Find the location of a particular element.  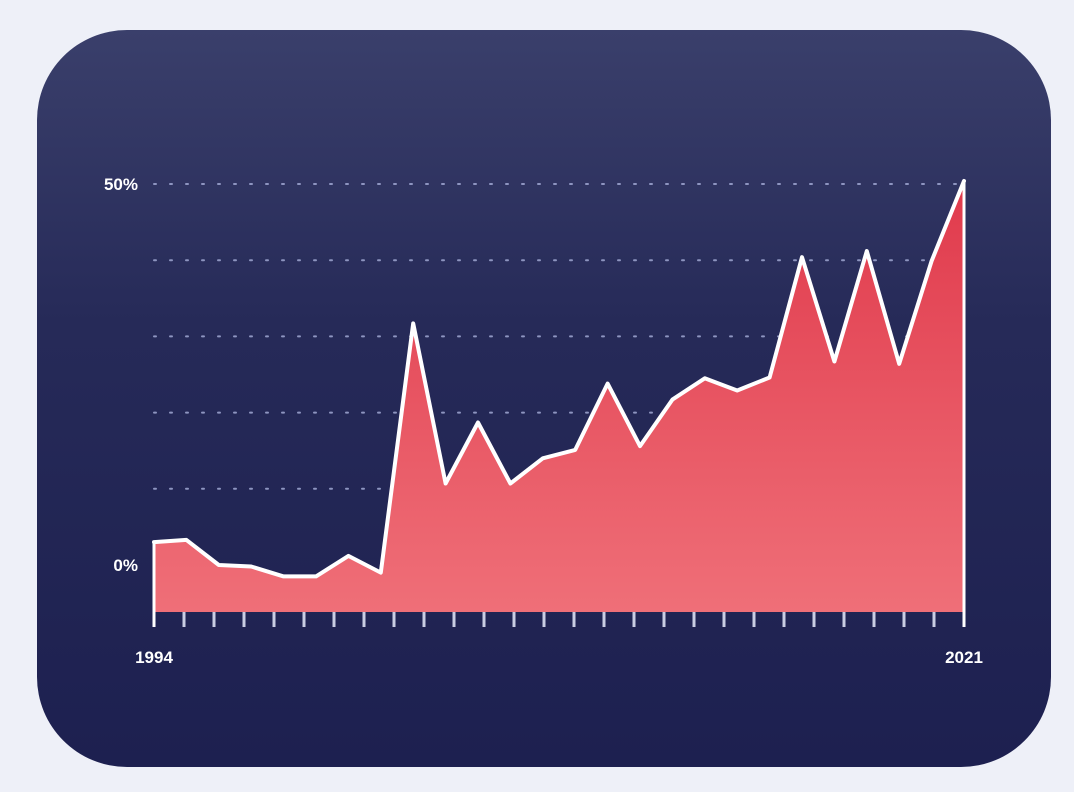

y-tick-label-0: 0% is located at coordinates (125, 565).